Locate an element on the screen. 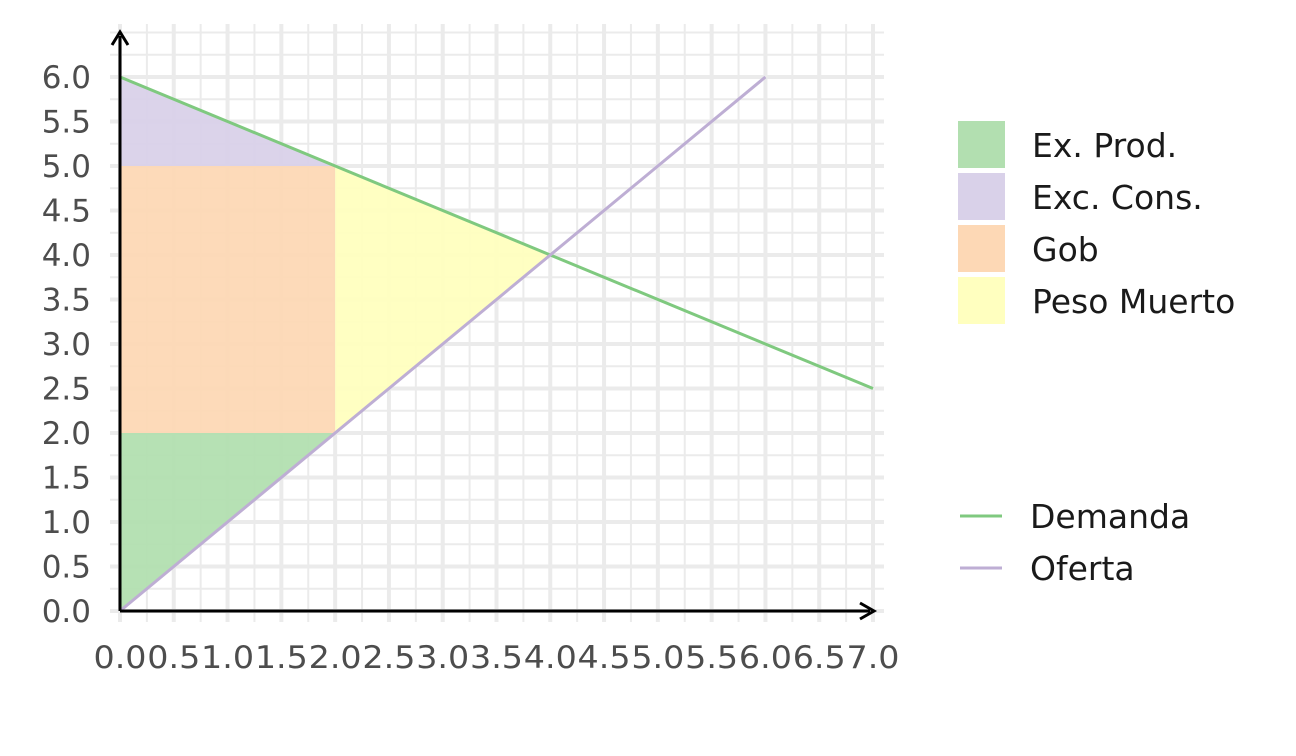  x-tick-label: 7.0 is located at coordinates (873, 658).